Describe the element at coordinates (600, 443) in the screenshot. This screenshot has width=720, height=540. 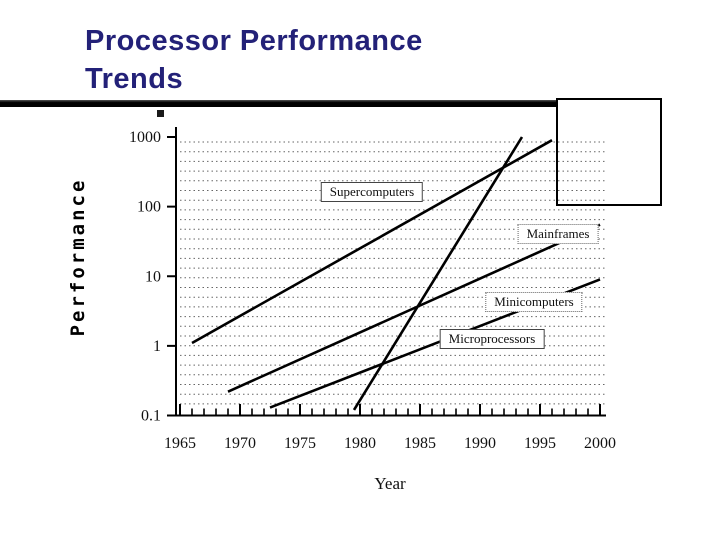
I see `x-tick-label: 2000` at that location.